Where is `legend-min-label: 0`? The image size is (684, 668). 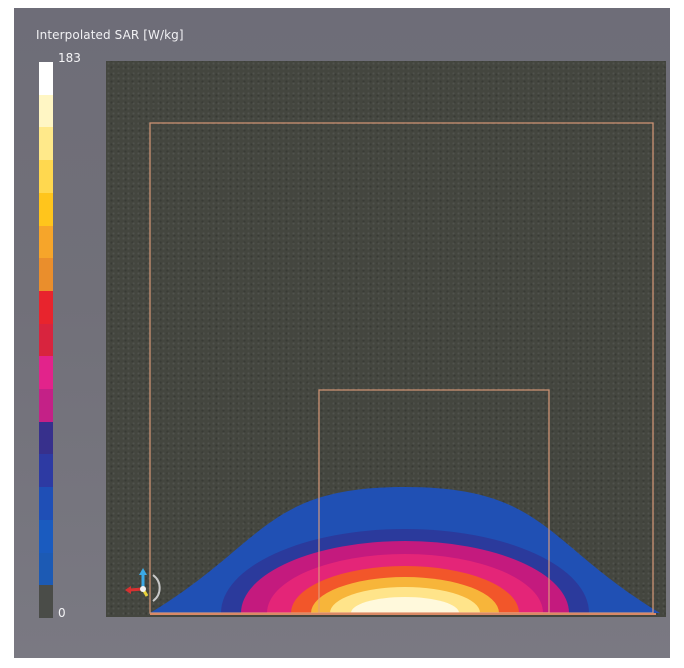
legend-min-label: 0 is located at coordinates (62, 613).